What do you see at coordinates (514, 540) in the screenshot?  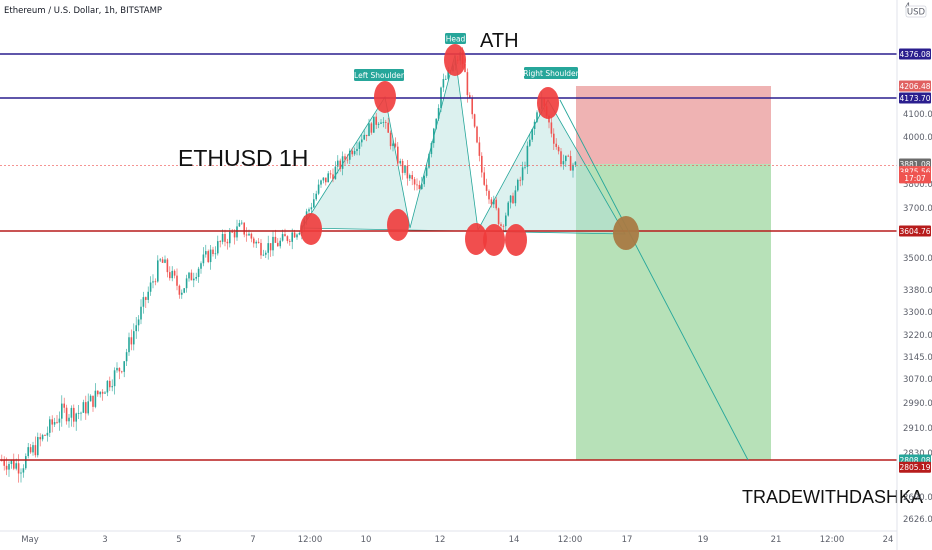 I see `time-tick-label: 14` at bounding box center [514, 540].